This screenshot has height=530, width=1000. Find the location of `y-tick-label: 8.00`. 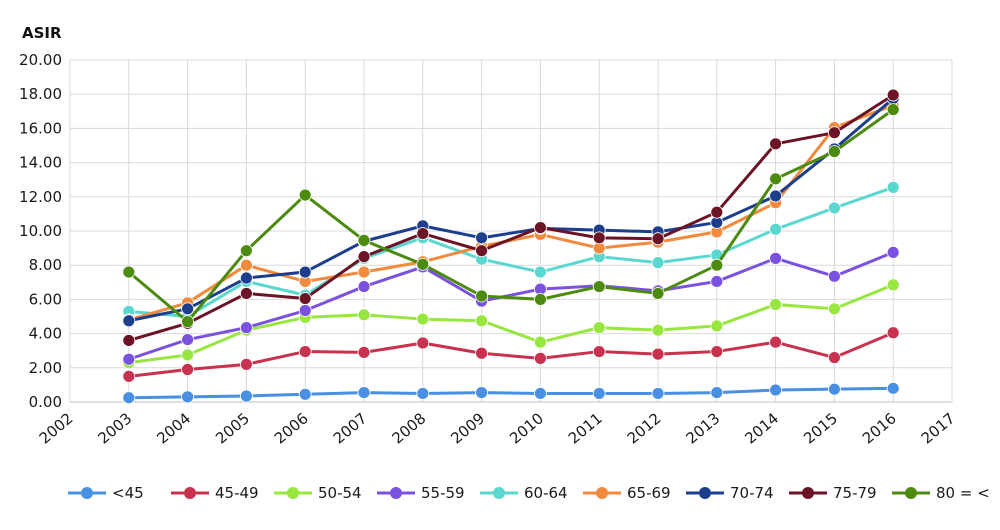

y-tick-label: 8.00 is located at coordinates (45, 265).